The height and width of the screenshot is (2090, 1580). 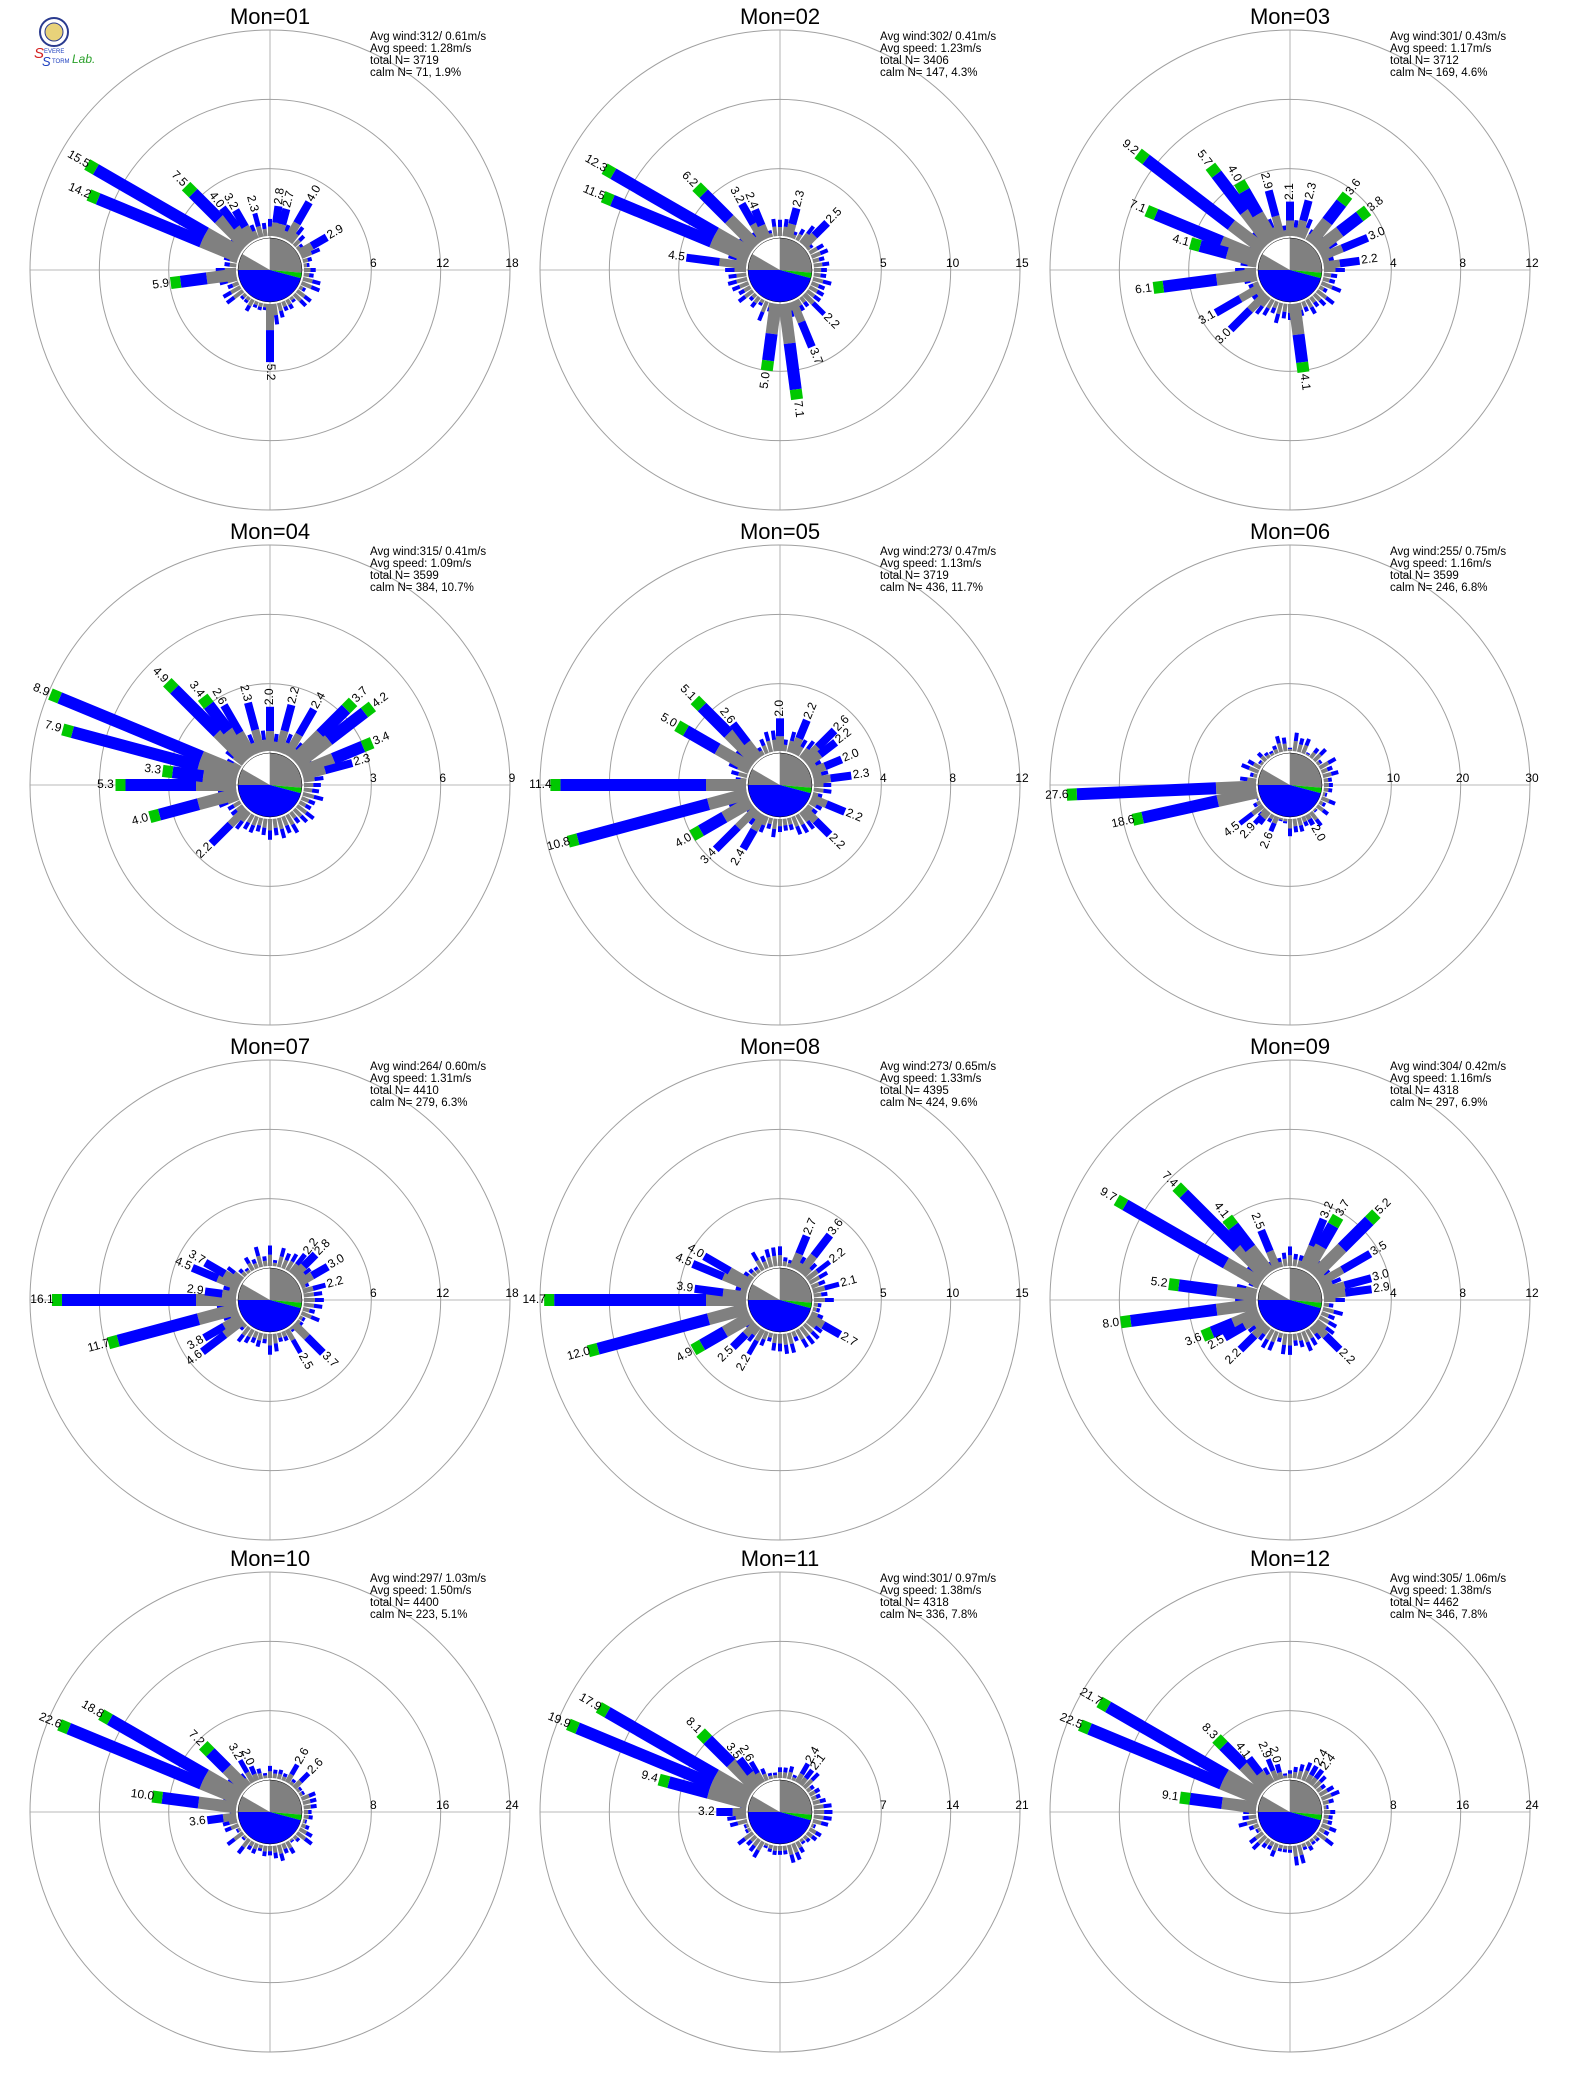 I want to click on ring-tick-label: 24, so click(x=1532, y=1805).